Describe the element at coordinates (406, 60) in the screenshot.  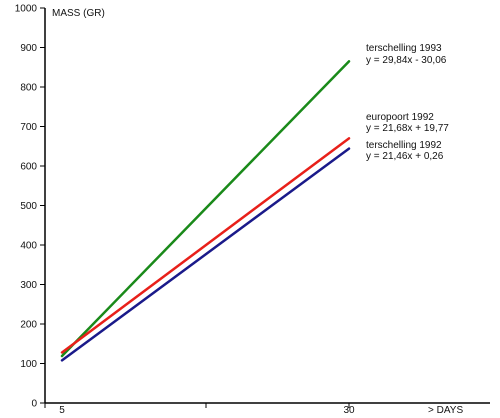
I see `annotation-series-1-equation: y = 29,84x - 30,06` at that location.